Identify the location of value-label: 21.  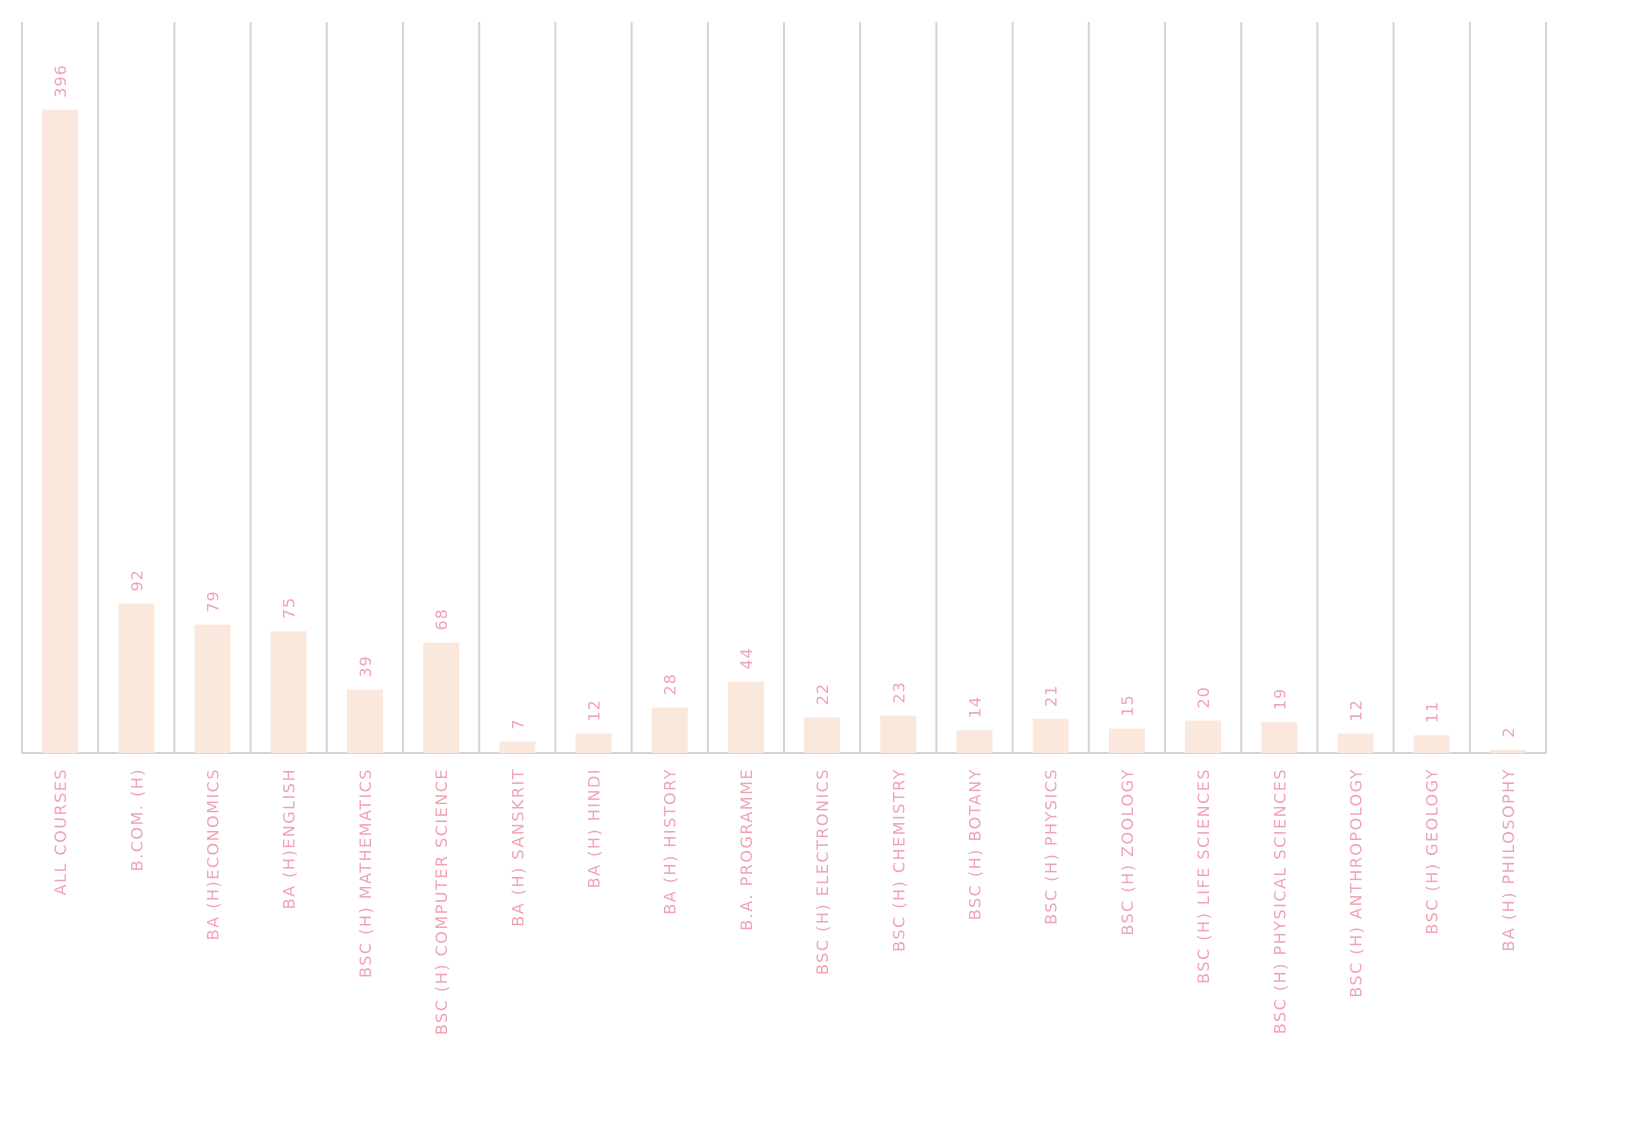
(1051, 696).